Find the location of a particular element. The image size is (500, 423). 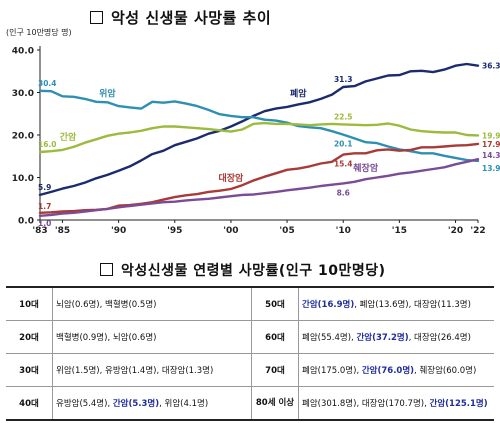

causes-cell: 유방암(5.4명), 간암(5.3명), 위암(4.1명) is located at coordinates (152, 403).